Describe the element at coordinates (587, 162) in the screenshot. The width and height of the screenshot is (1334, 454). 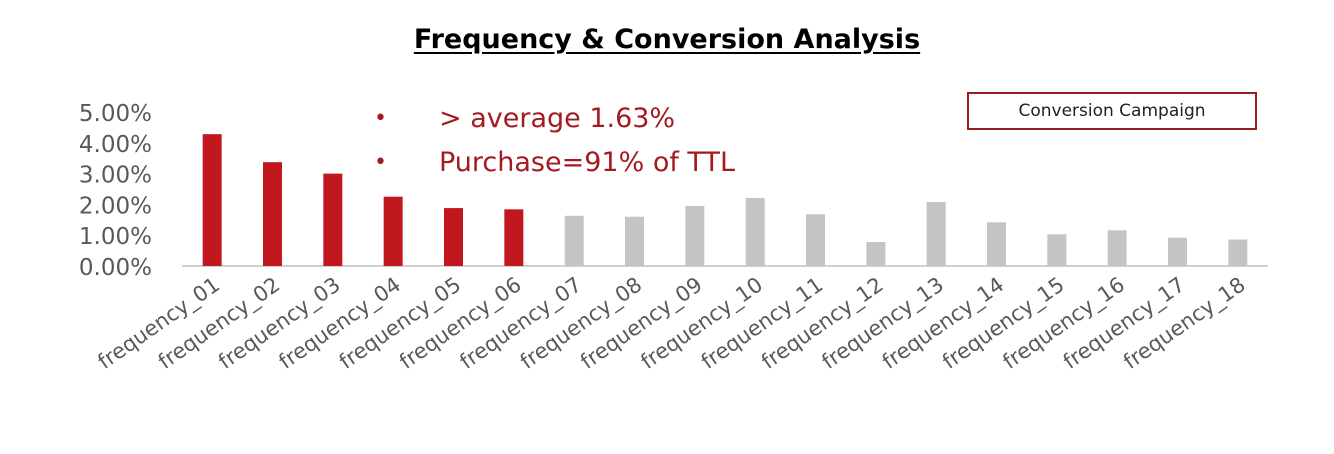
I see `annotation-text: Purchase=91% of TTL` at that location.